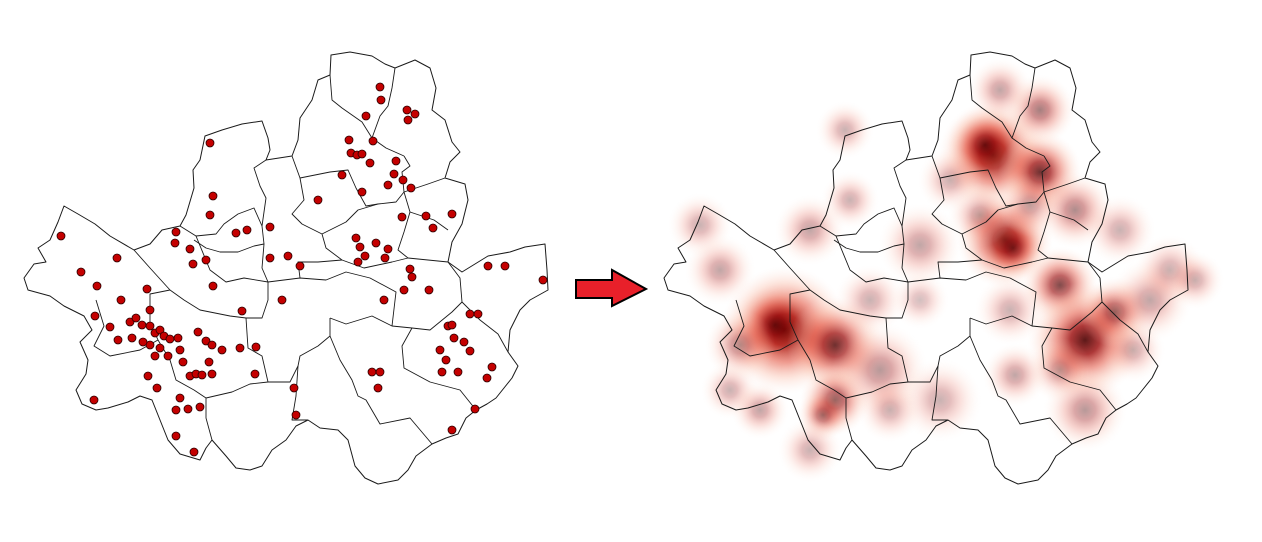 The height and width of the screenshot is (542, 1262). I want to click on arrow-right-icon, so click(612, 288).